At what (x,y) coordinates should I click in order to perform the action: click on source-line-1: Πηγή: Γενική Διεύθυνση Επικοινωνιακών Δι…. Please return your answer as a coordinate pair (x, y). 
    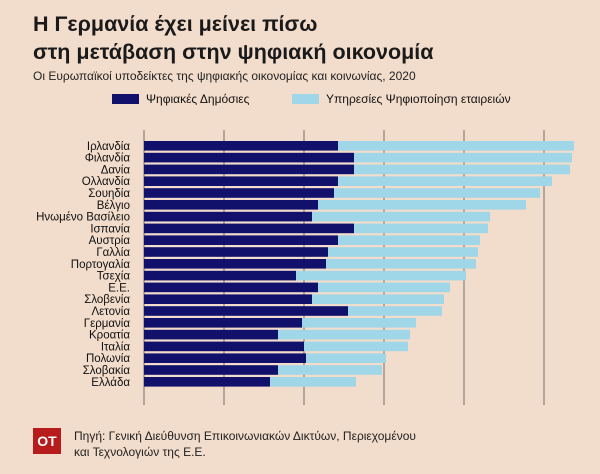
    Looking at the image, I should click on (245, 436).